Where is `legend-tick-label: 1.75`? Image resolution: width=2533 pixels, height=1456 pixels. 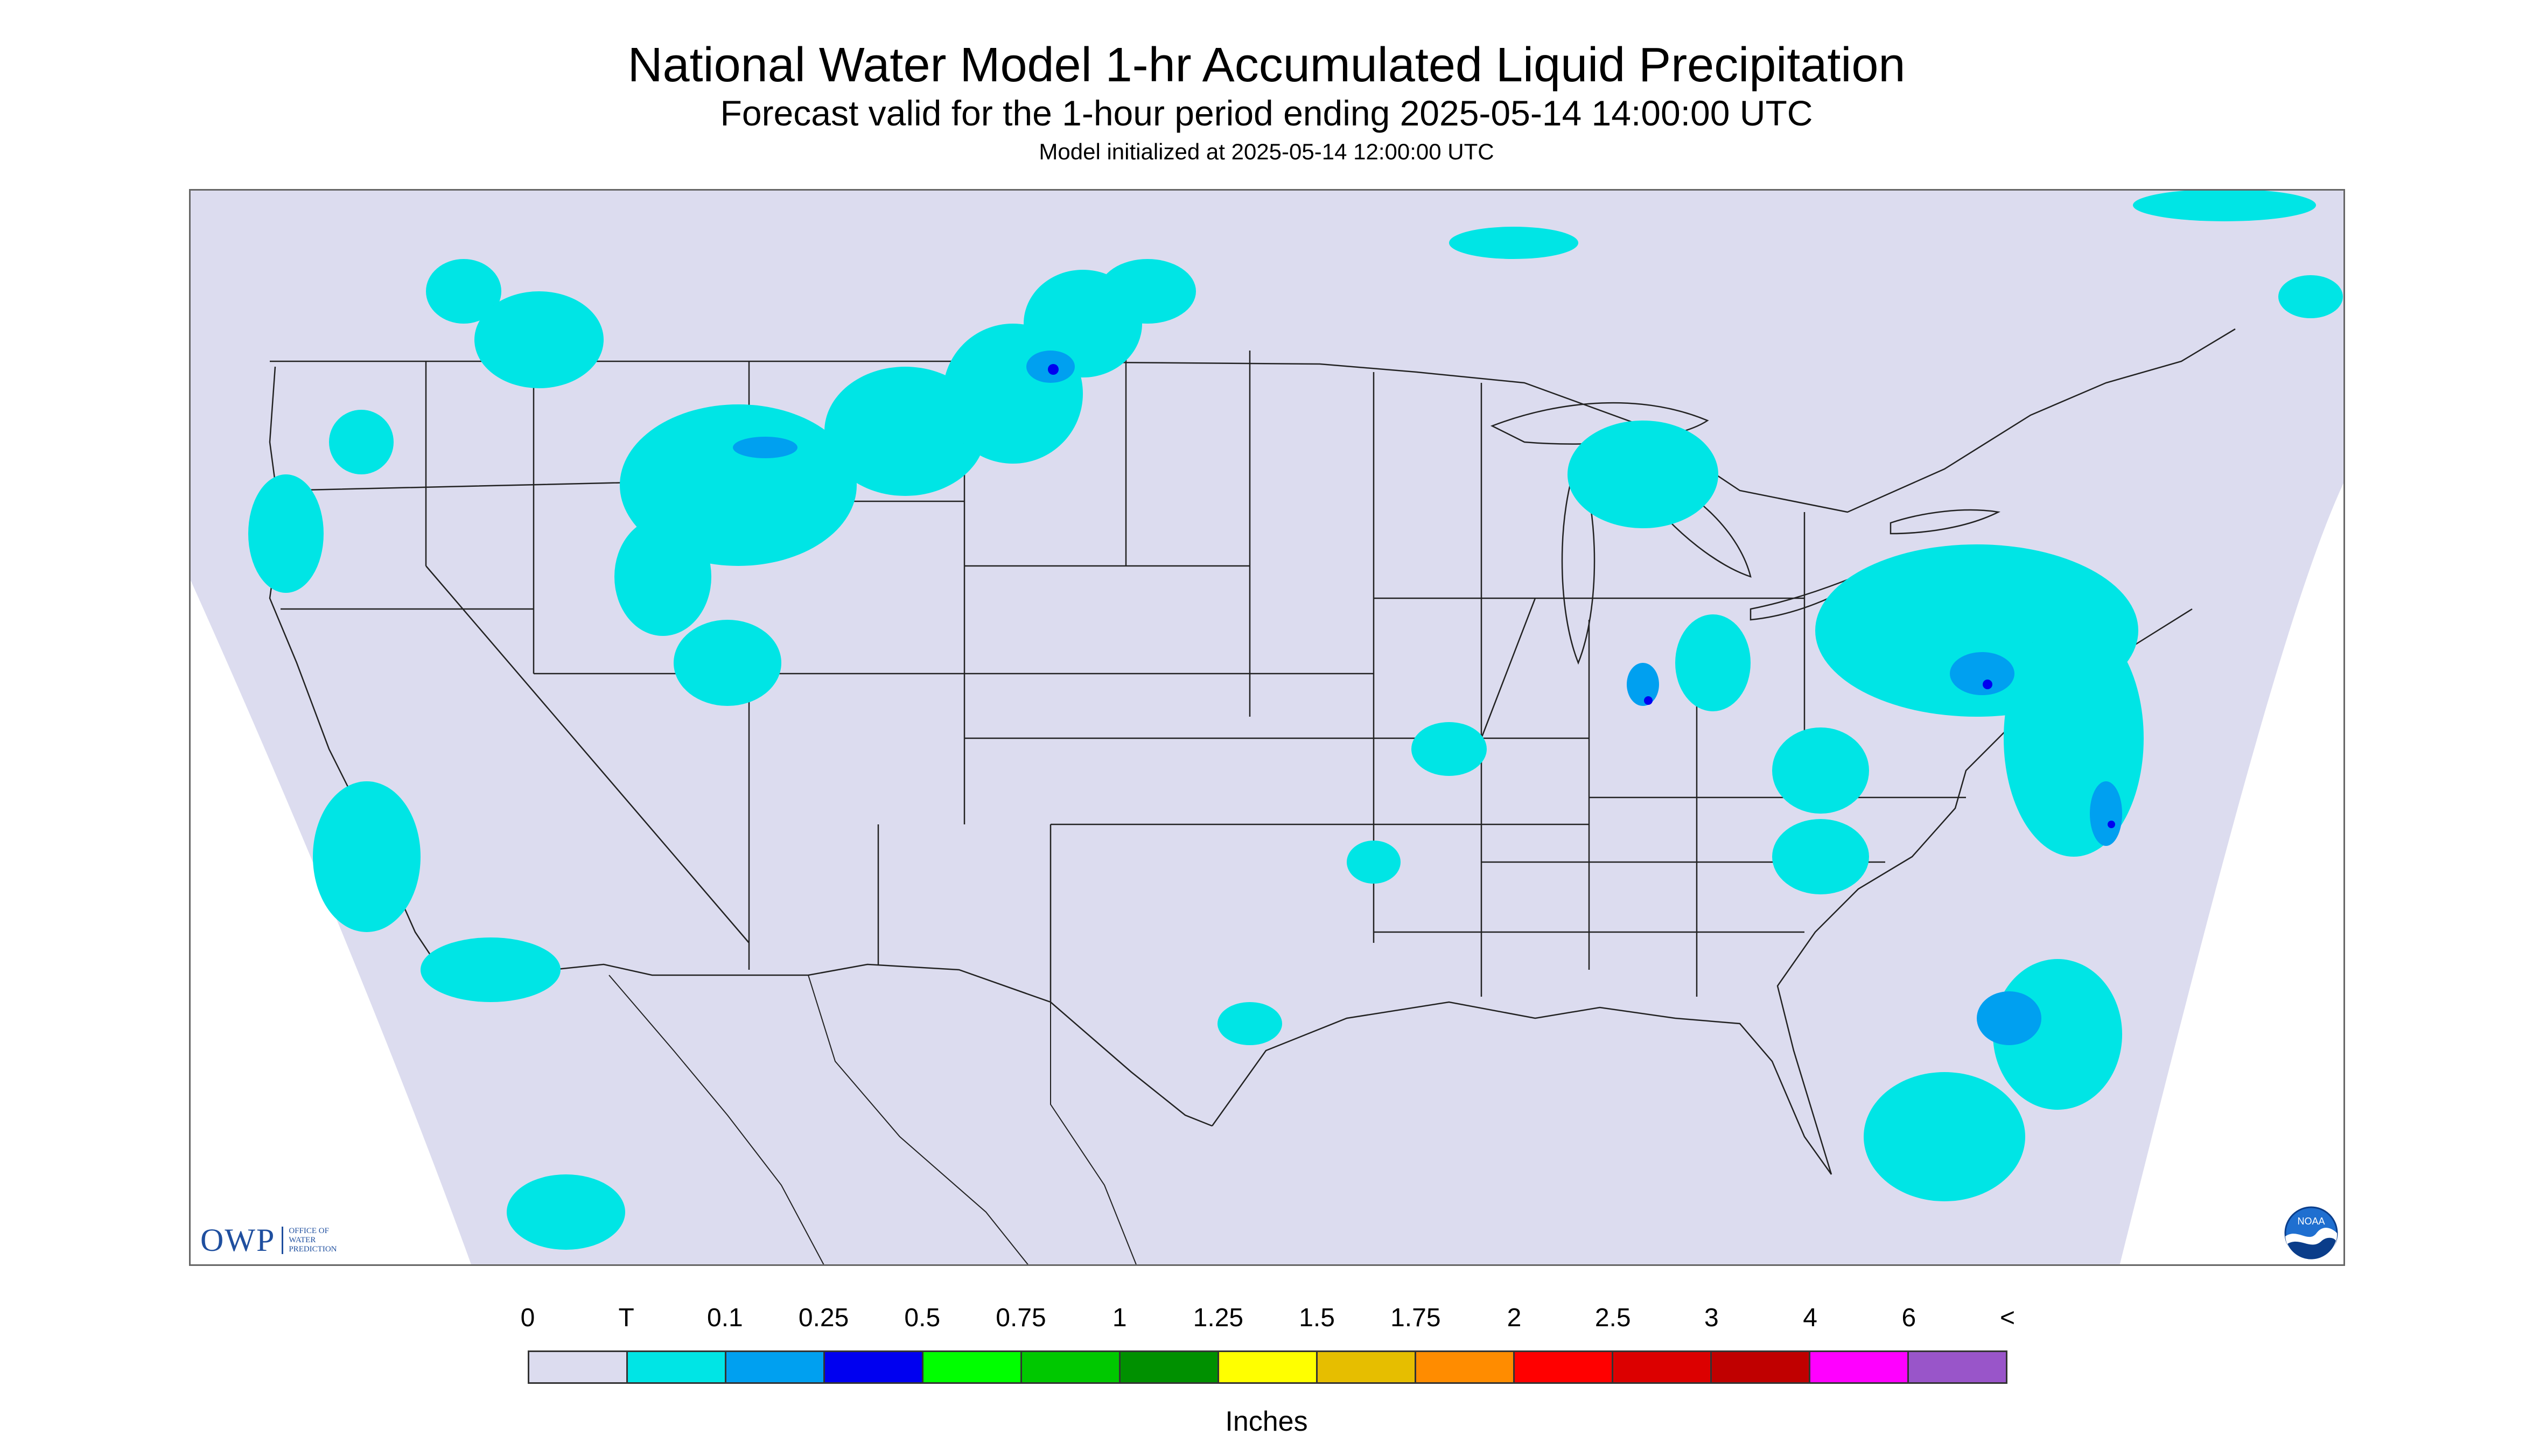
legend-tick-label: 1.75 is located at coordinates (1415, 1318).